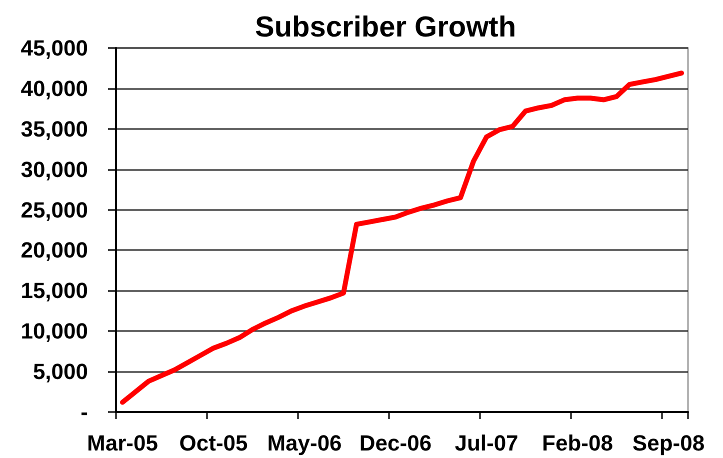 Image resolution: width=723 pixels, height=458 pixels. Describe the element at coordinates (54, 129) in the screenshot. I see `y-tick-label: 35,000` at that location.